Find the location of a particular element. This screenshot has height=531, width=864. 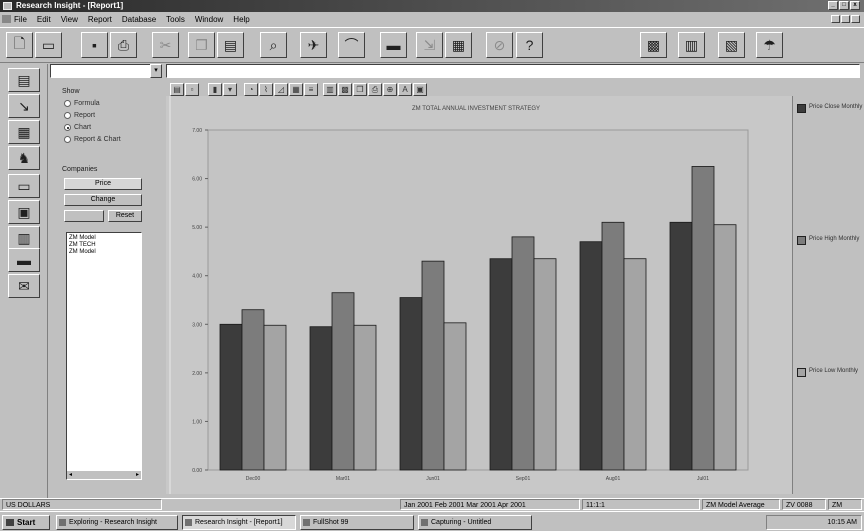

company-combo is located at coordinates (106, 71).